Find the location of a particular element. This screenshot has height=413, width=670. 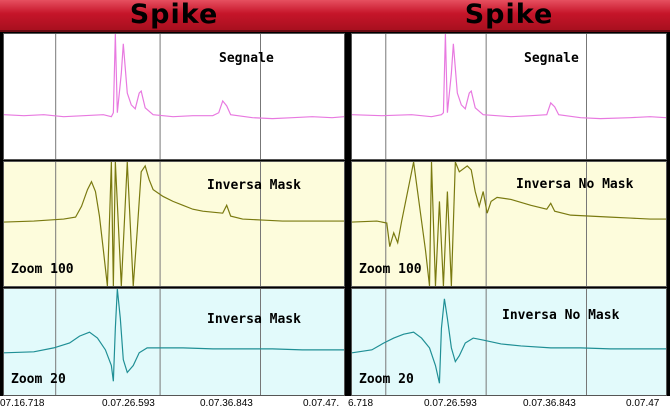

left-zoom20-trace is located at coordinates (174, 335).